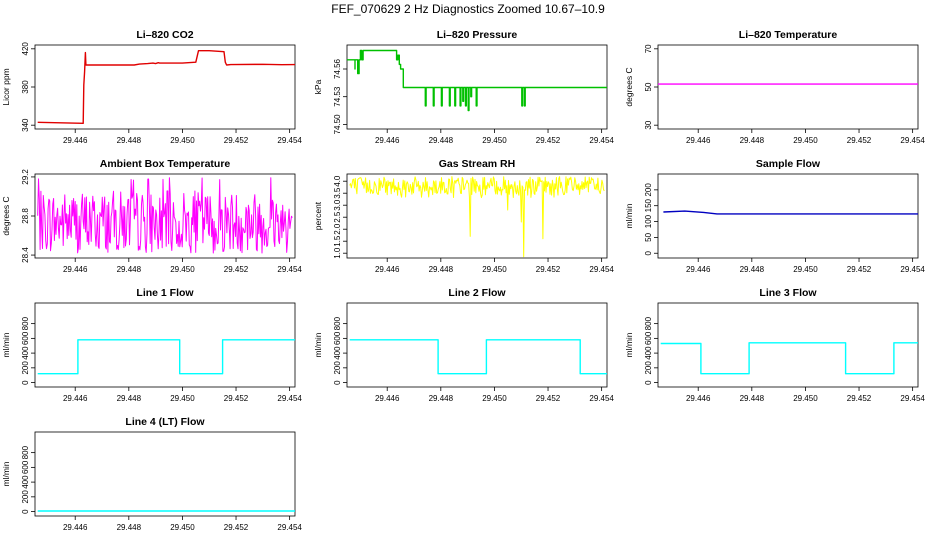  Describe the element at coordinates (25, 382) in the screenshot. I see `line1-ytick-label: 0` at that location.